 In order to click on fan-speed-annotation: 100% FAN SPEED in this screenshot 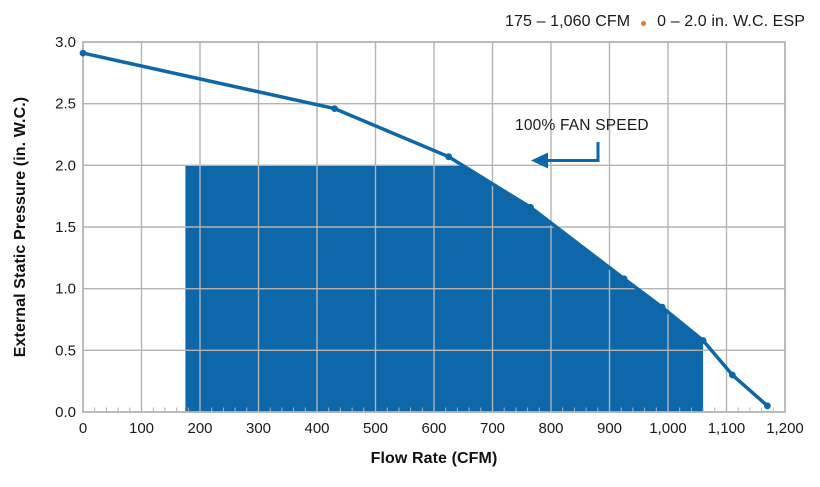, I will do `click(582, 125)`.